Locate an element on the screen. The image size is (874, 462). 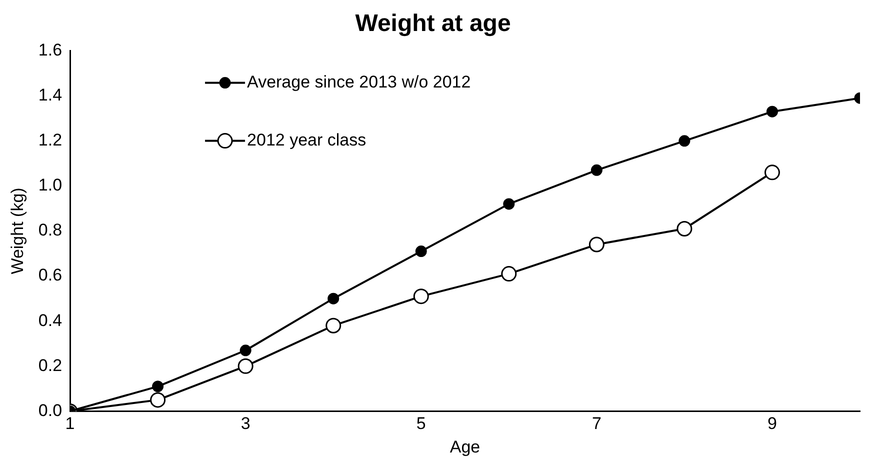
y-tick-label: 1.4 is located at coordinates (50, 95).